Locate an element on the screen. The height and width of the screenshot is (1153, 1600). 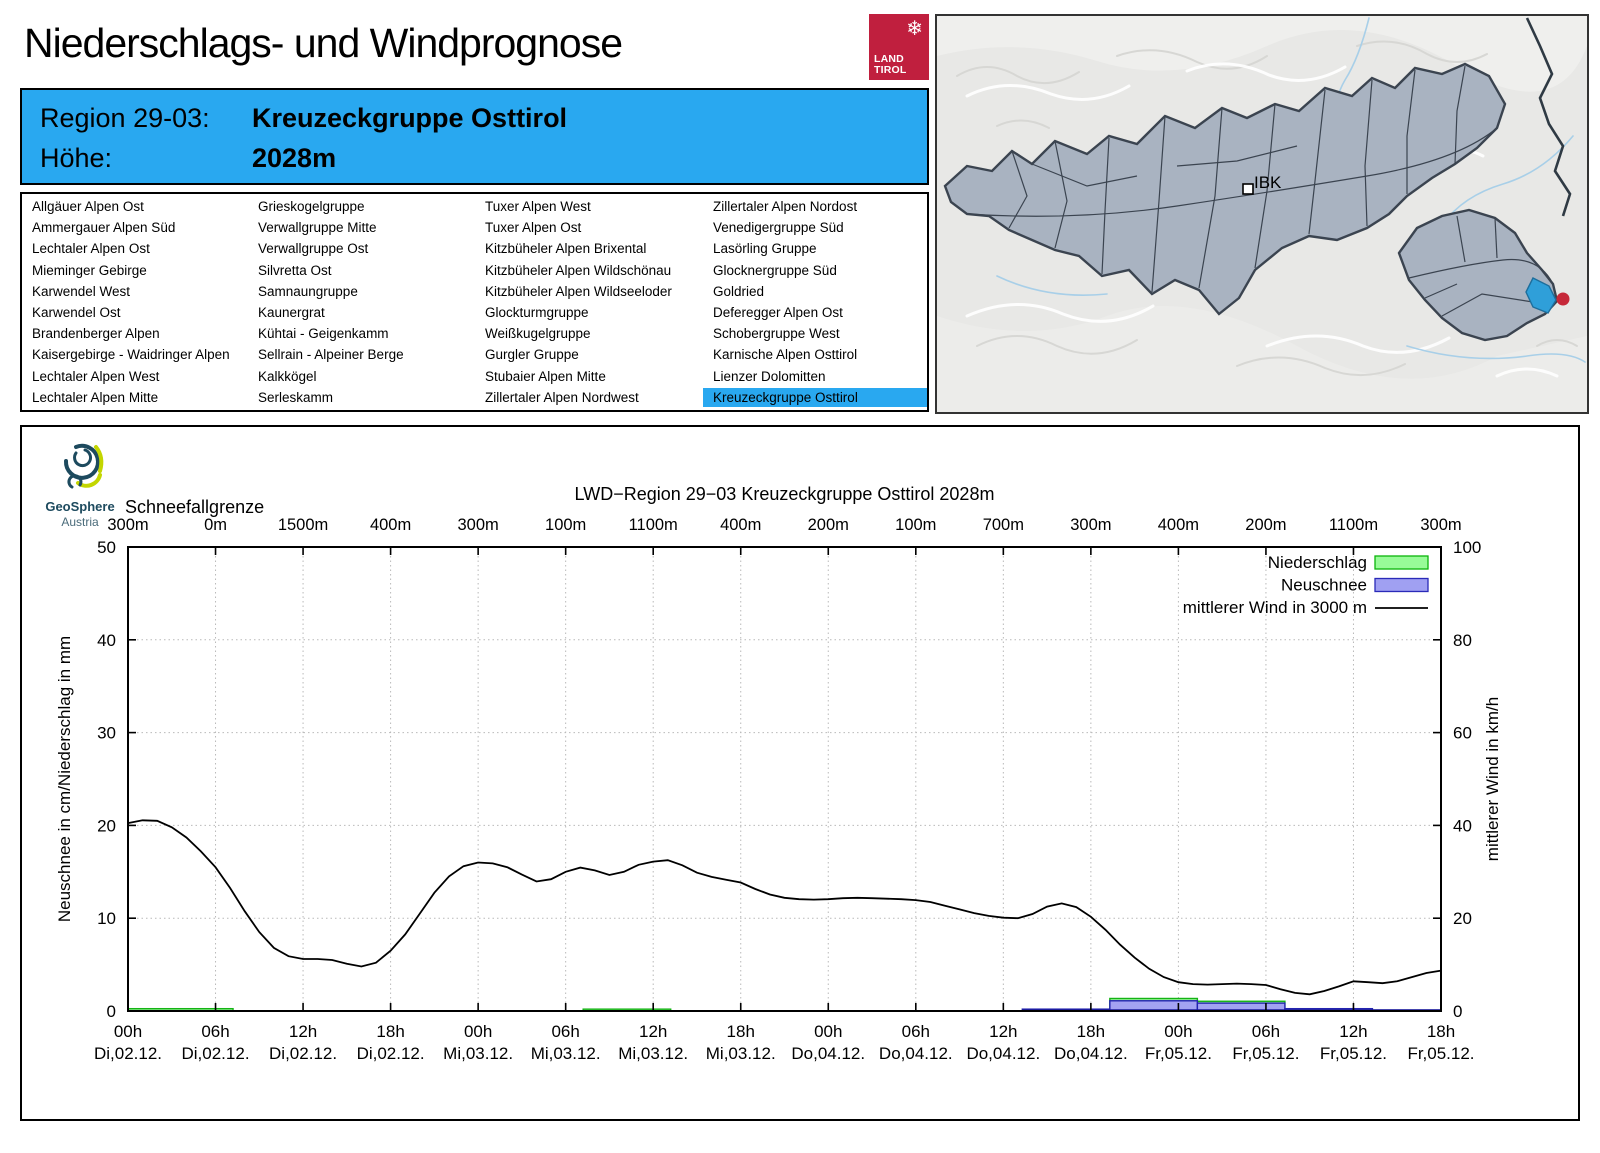
snowline-value: 200m is located at coordinates (828, 525).